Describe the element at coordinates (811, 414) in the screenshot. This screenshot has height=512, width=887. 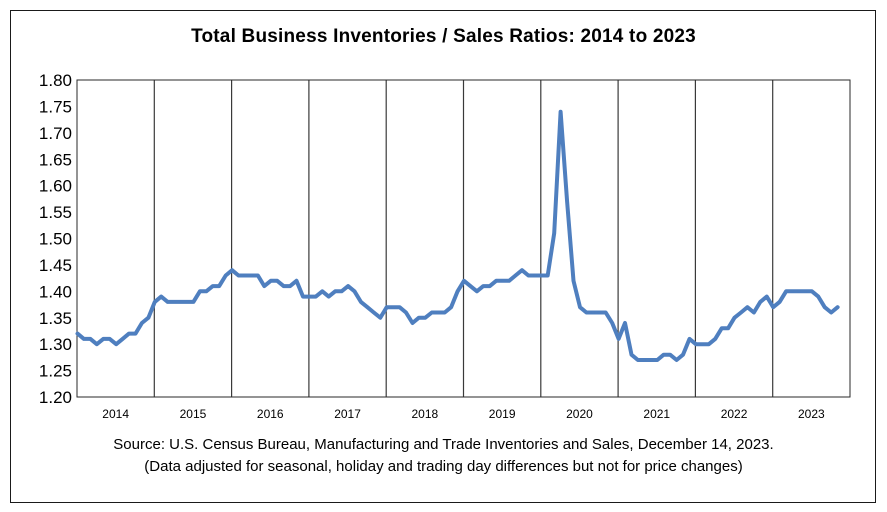
I see `x-tick-label: 2023` at that location.